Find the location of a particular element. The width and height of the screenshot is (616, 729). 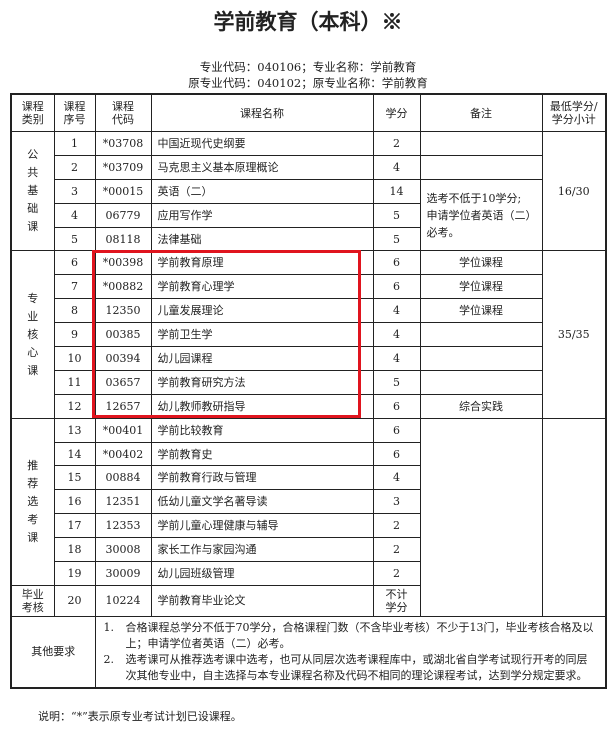

code-cell: *00401 is located at coordinates (123, 430).